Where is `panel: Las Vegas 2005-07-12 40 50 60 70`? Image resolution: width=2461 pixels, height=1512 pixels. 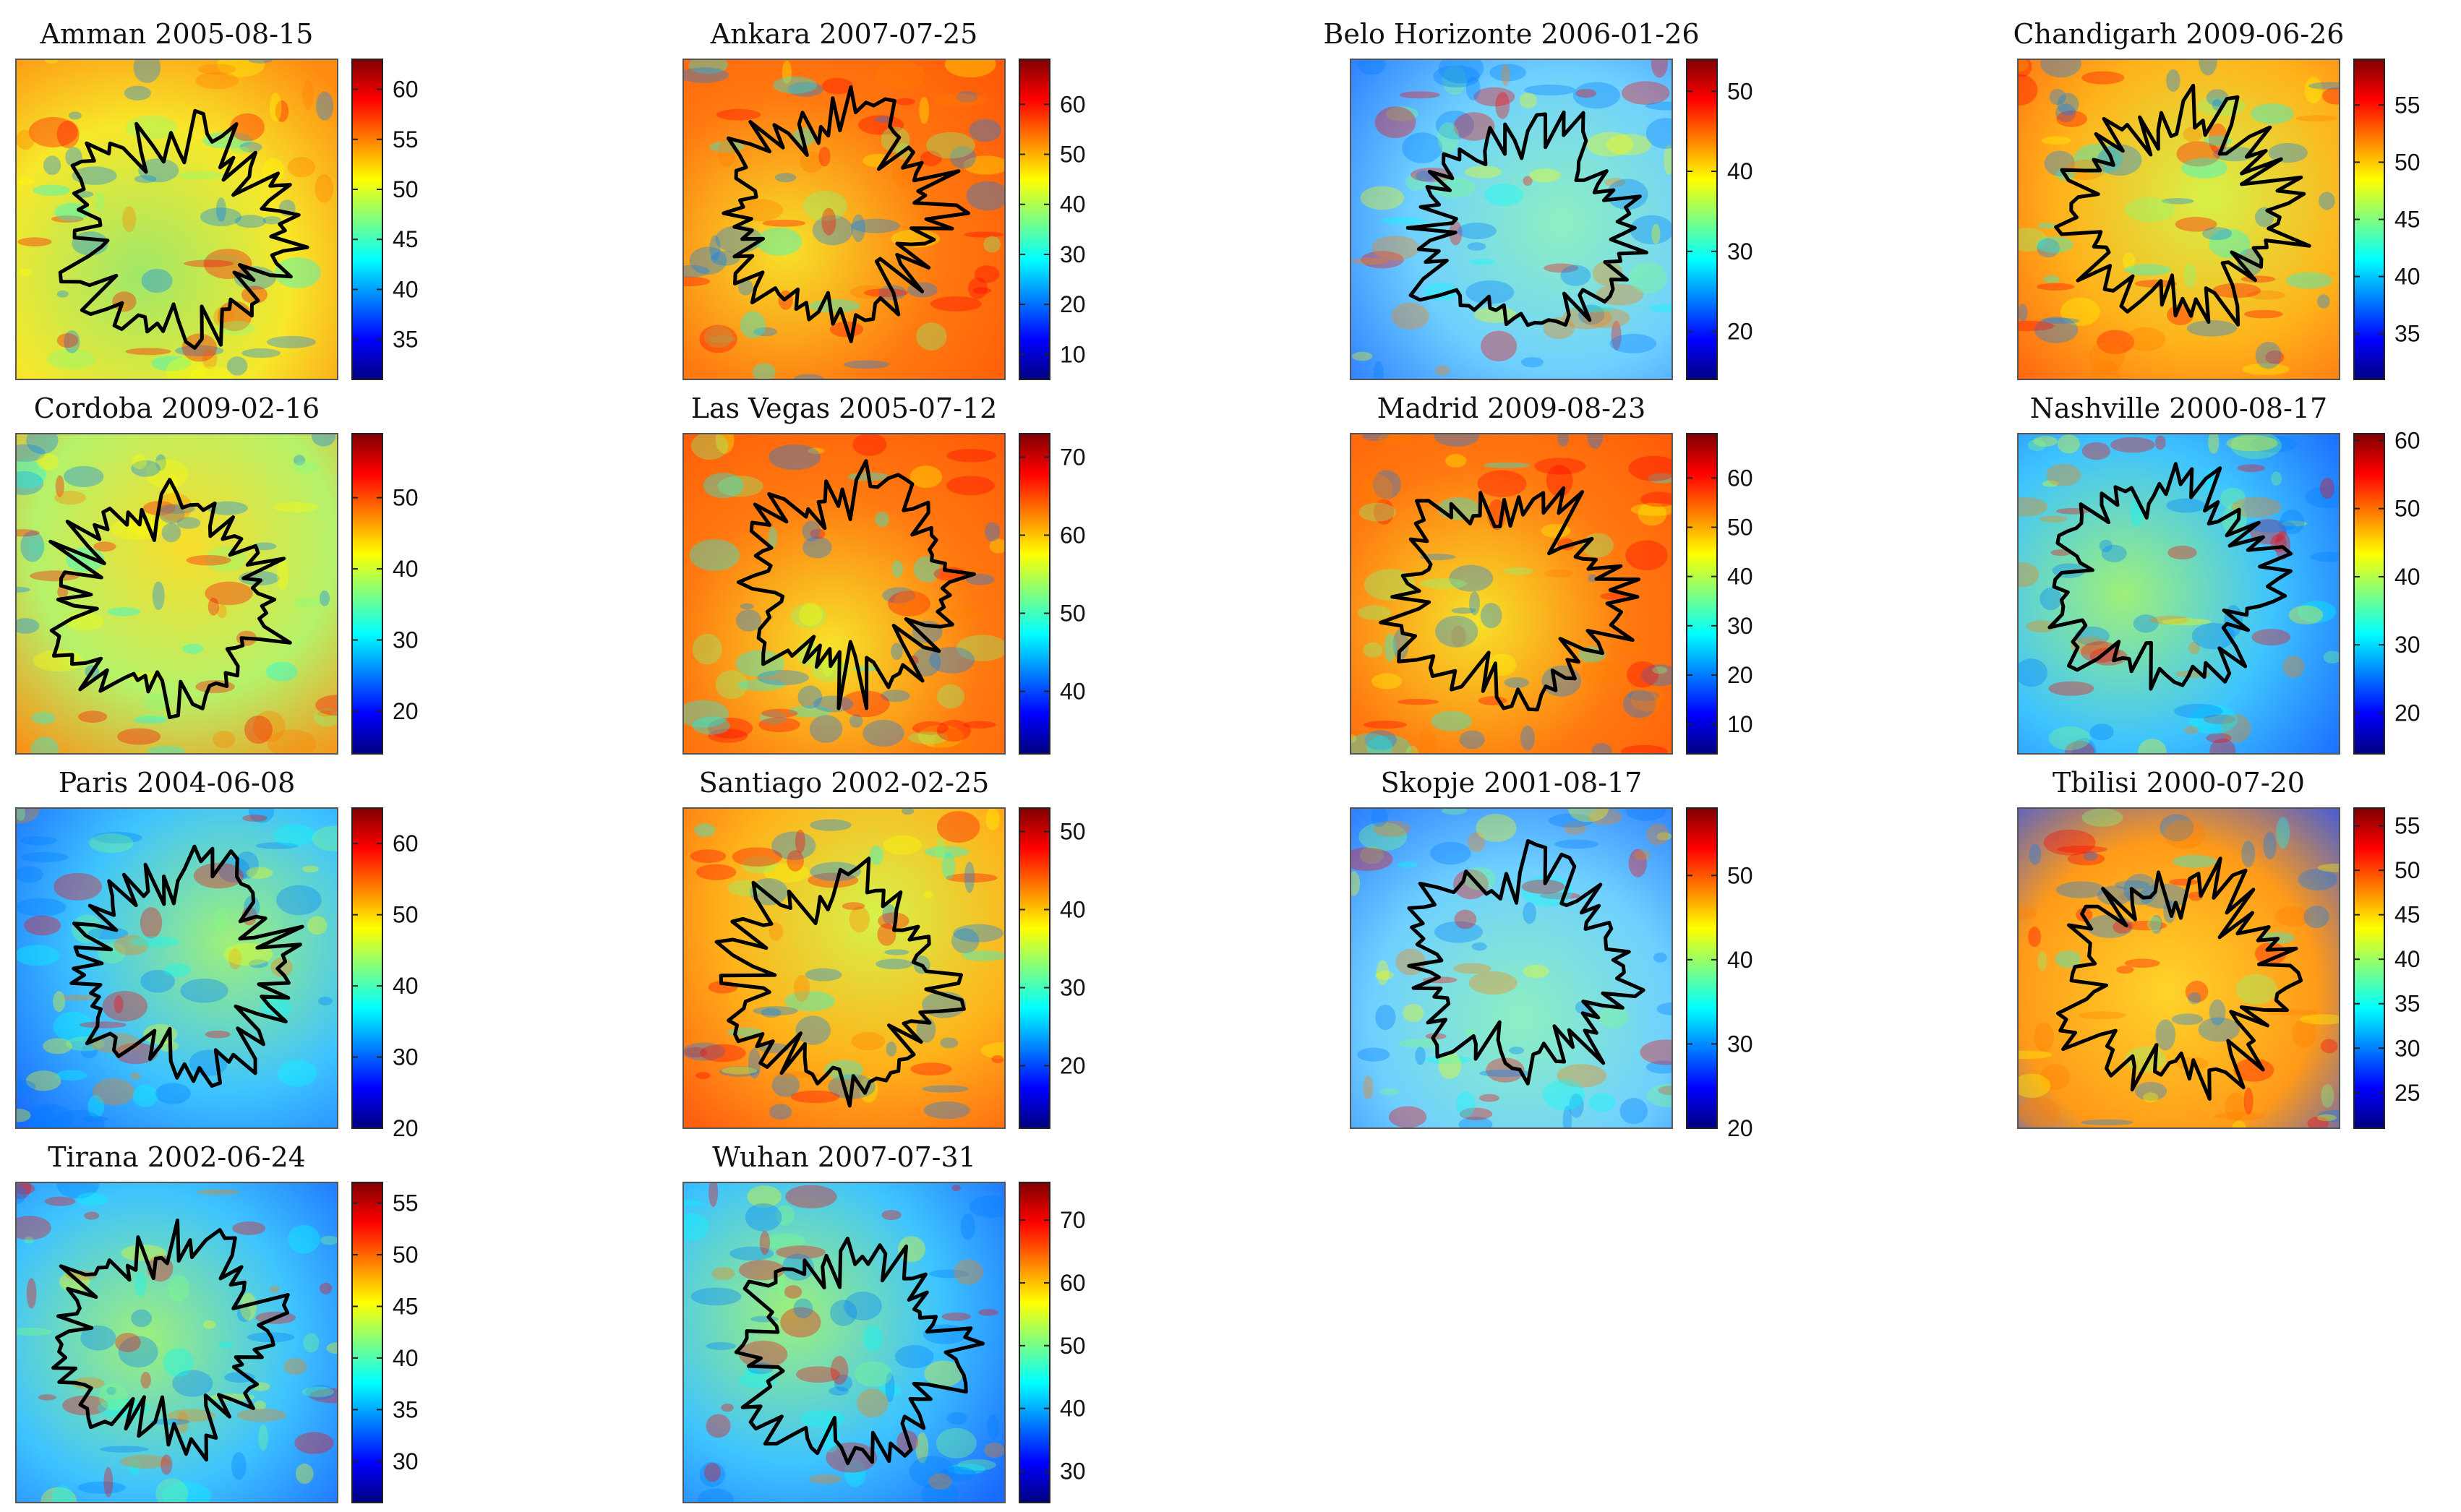 panel: Las Vegas 2005-07-12 40 50 60 70 is located at coordinates (884, 573).